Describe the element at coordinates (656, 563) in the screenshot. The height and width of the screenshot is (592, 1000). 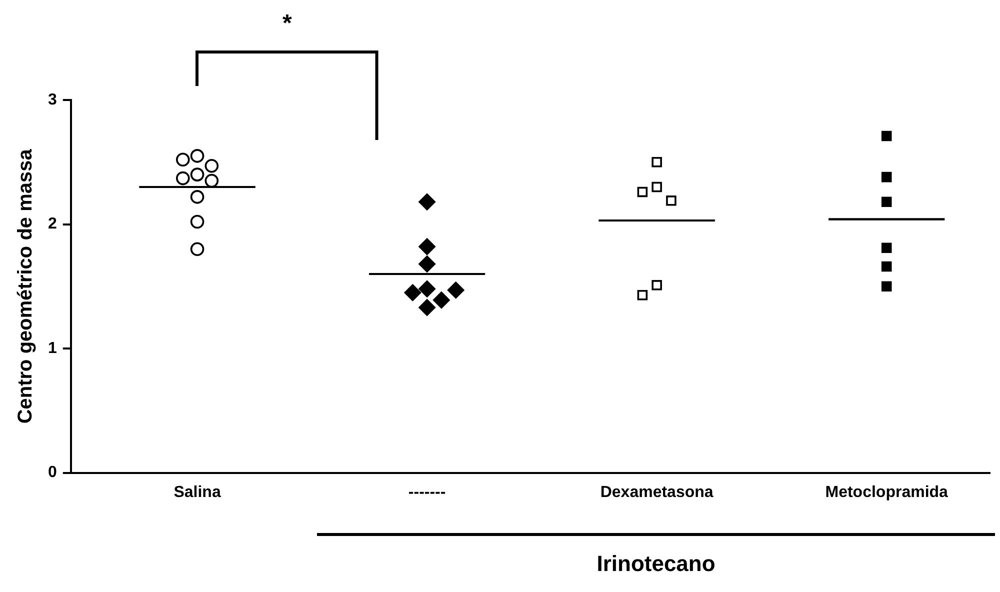
I see `text: Irinotecano` at that location.